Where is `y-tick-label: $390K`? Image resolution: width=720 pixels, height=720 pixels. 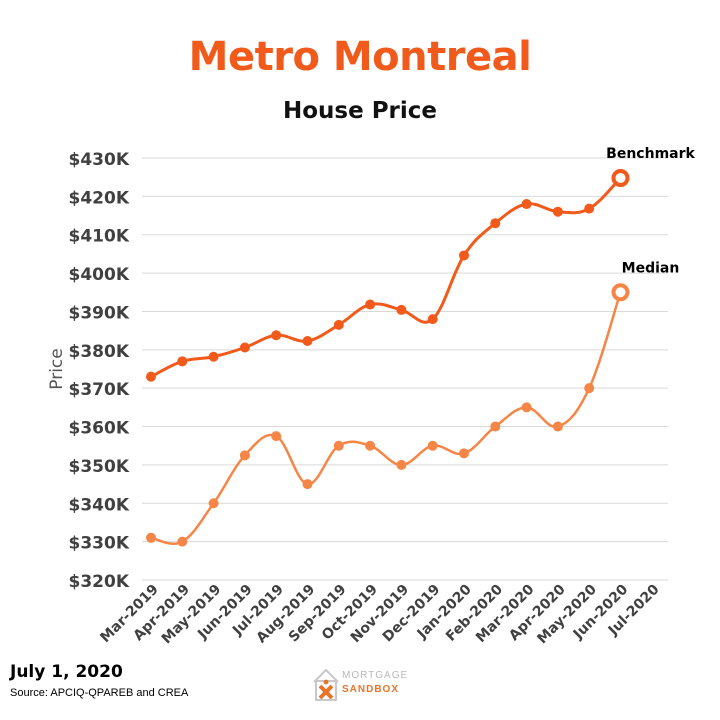 y-tick-label: $390K is located at coordinates (99, 313).